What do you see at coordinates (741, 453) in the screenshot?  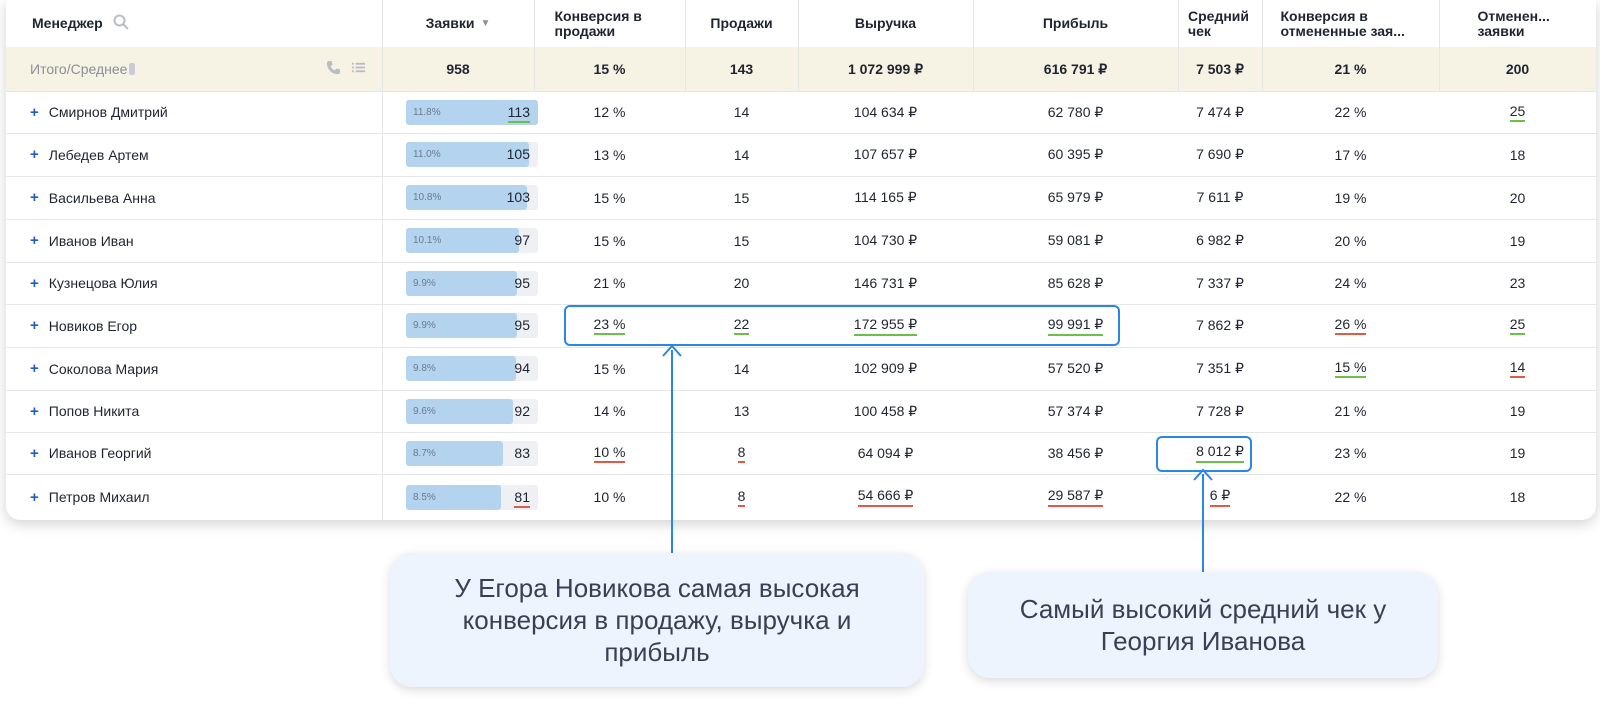 I see `sales-cell: 8` at bounding box center [741, 453].